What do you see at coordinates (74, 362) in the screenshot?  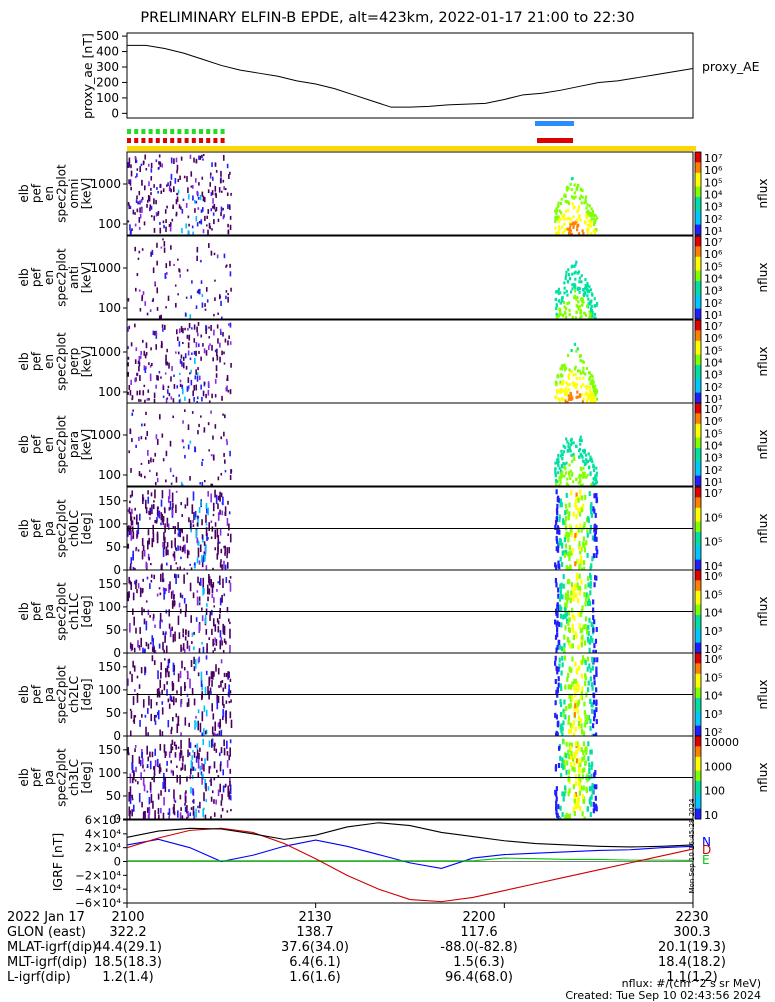 I see `panel-ylabel-line: perp` at bounding box center [74, 362].